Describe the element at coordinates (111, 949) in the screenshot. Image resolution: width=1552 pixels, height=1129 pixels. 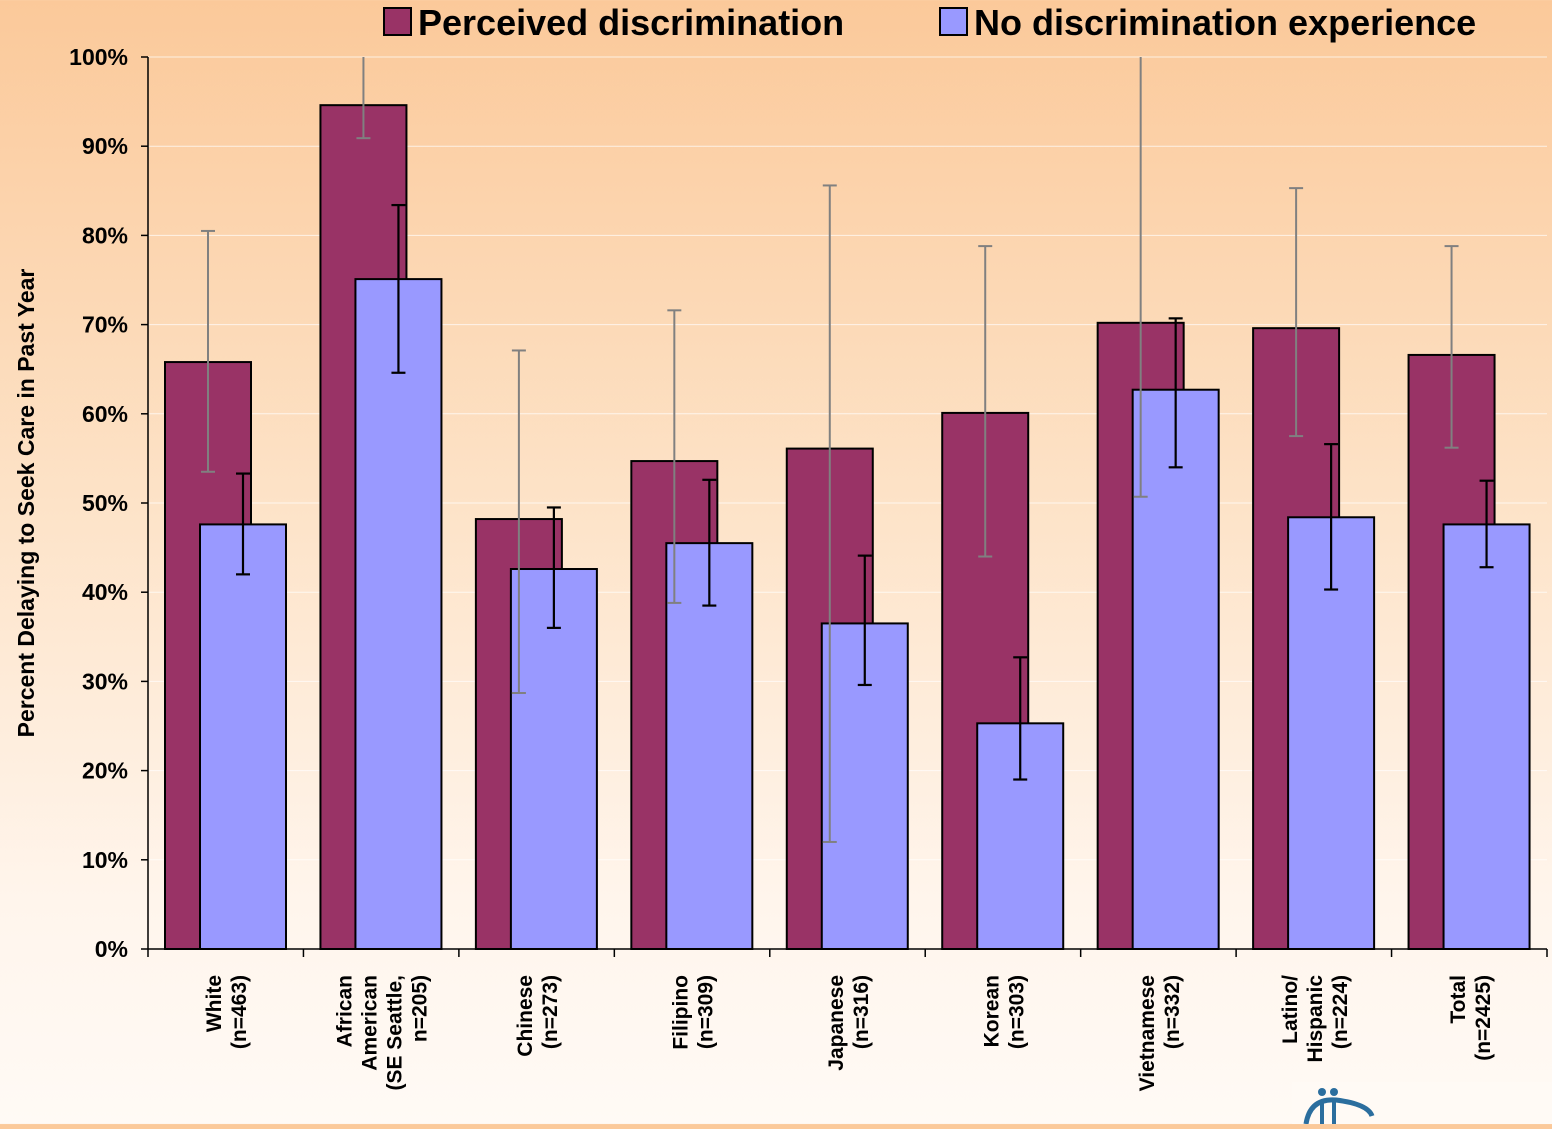
I see `y-tick-label: 0%` at that location.